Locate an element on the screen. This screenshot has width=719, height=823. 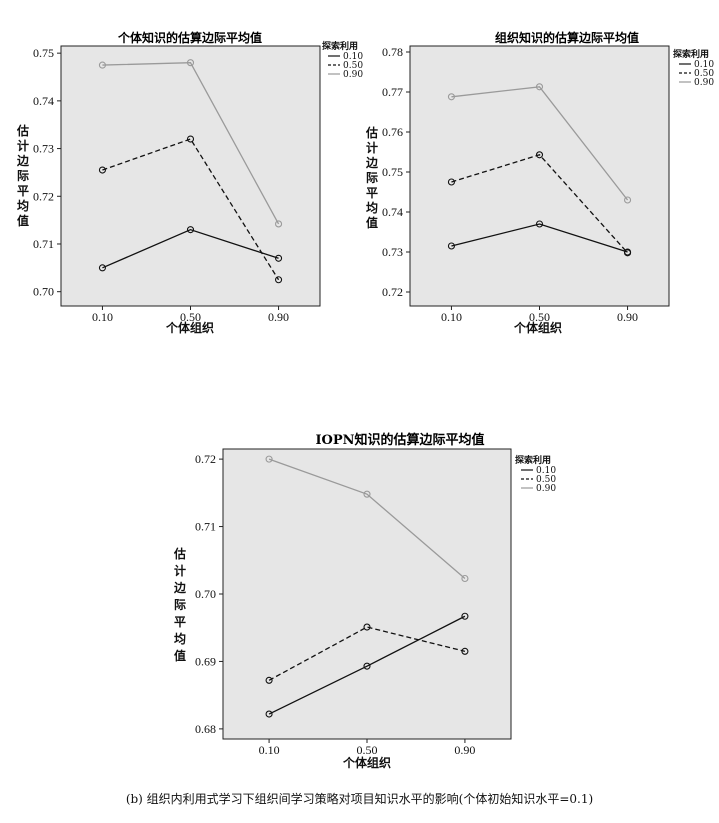
chart-title: IOPN知识的估算边际平均值 is located at coordinates (399, 440).